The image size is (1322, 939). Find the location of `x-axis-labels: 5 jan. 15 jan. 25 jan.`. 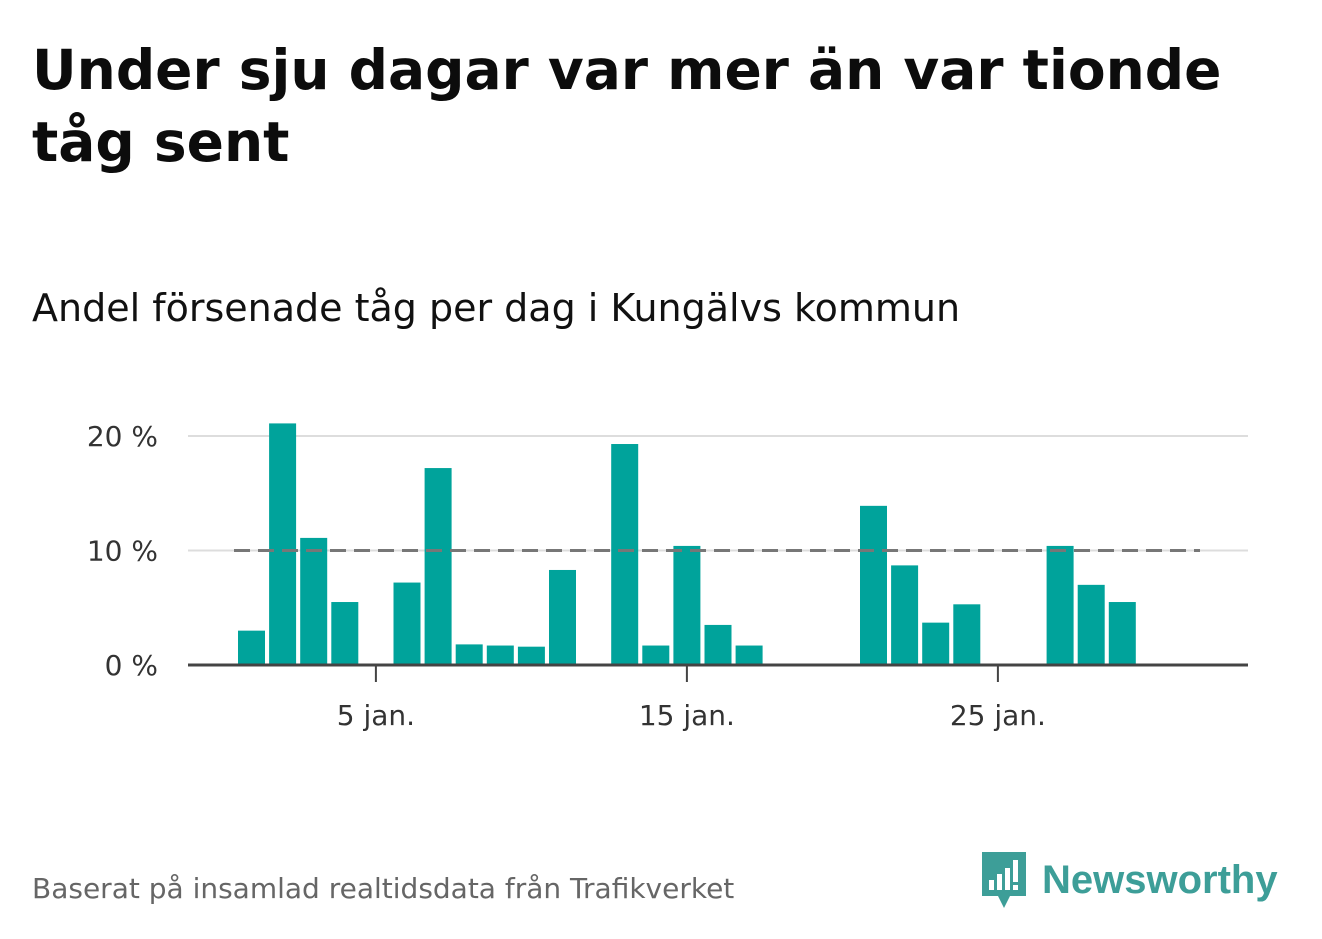

x-axis-labels: 5 jan. 15 jan. 25 jan. is located at coordinates (691, 715).